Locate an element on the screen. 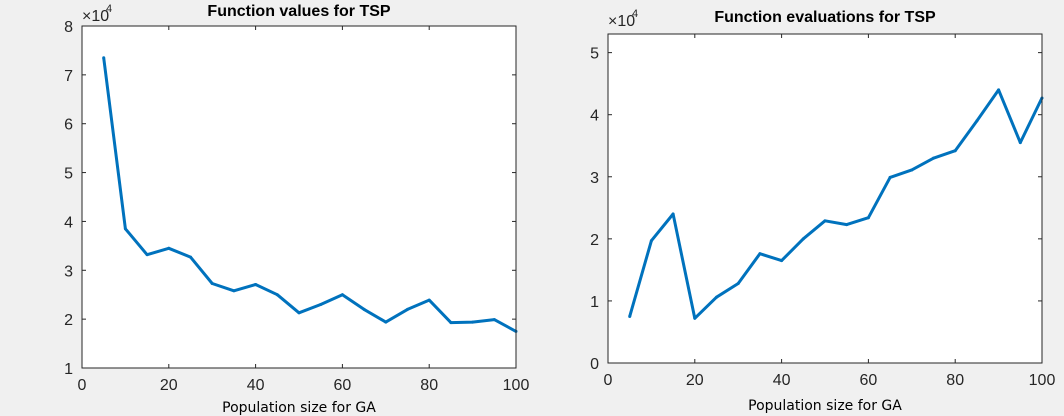 The width and height of the screenshot is (1064, 416). y-tick-label: 8 is located at coordinates (68, 27).